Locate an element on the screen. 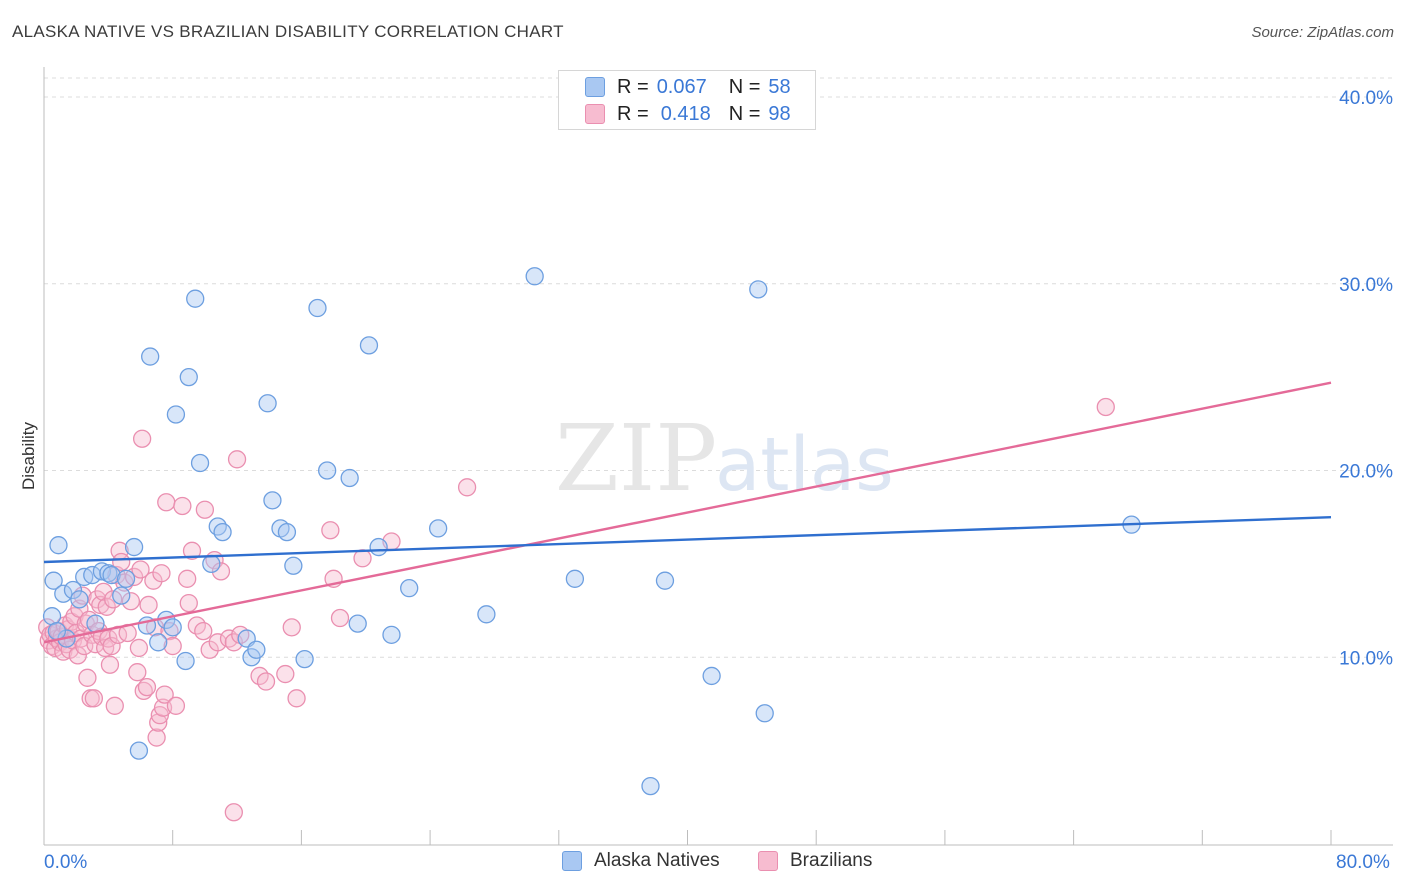  legend-r-value: 0.067 is located at coordinates (681, 86).